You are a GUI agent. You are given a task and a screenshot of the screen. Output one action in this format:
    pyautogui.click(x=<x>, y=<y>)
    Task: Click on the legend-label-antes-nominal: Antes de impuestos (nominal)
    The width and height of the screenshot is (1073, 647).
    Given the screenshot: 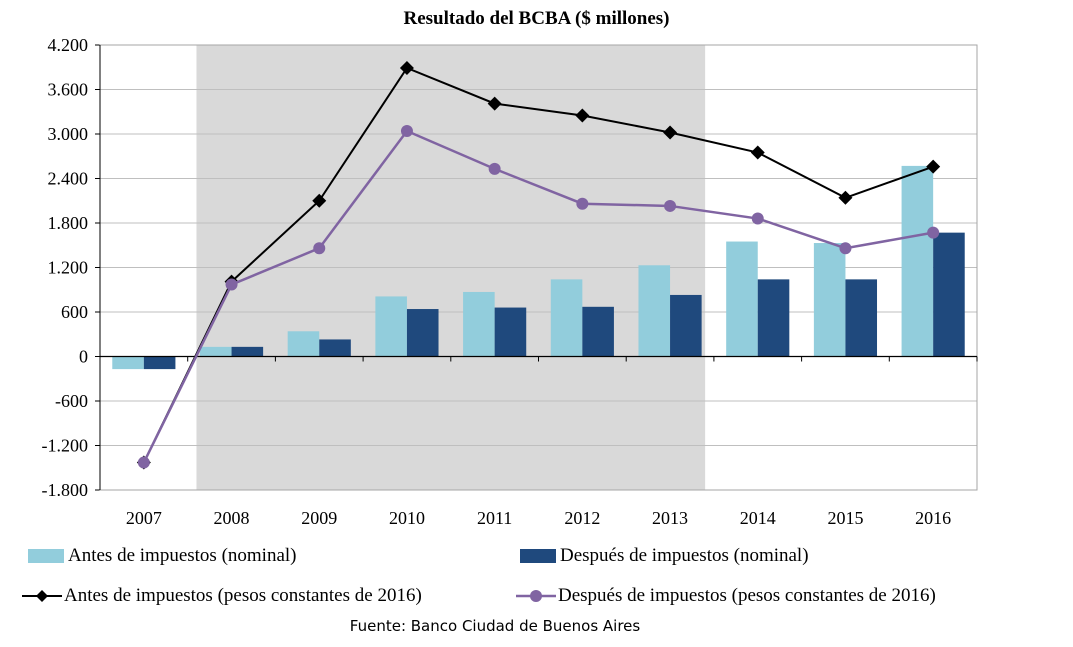 What is the action you would take?
    pyautogui.click(x=182, y=555)
    